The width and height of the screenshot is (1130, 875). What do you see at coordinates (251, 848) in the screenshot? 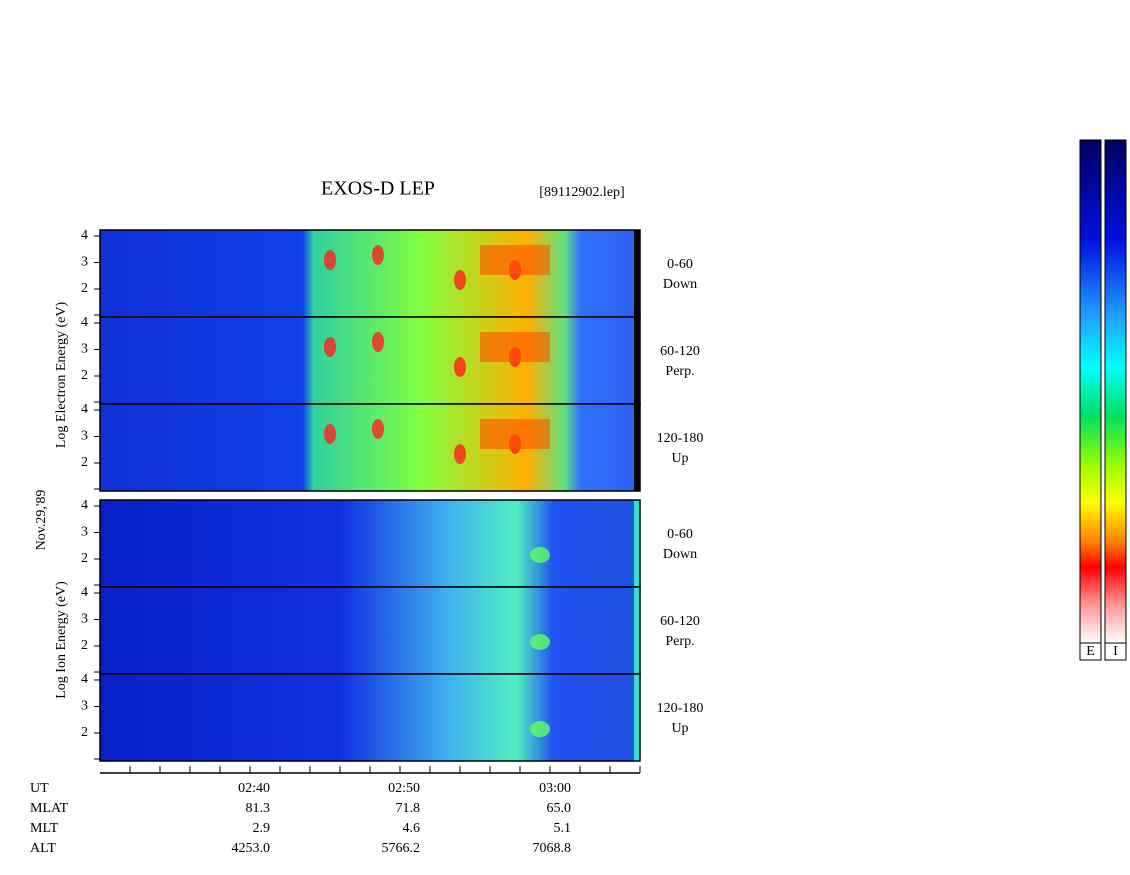
I see `row-value: 4253.0` at bounding box center [251, 848].